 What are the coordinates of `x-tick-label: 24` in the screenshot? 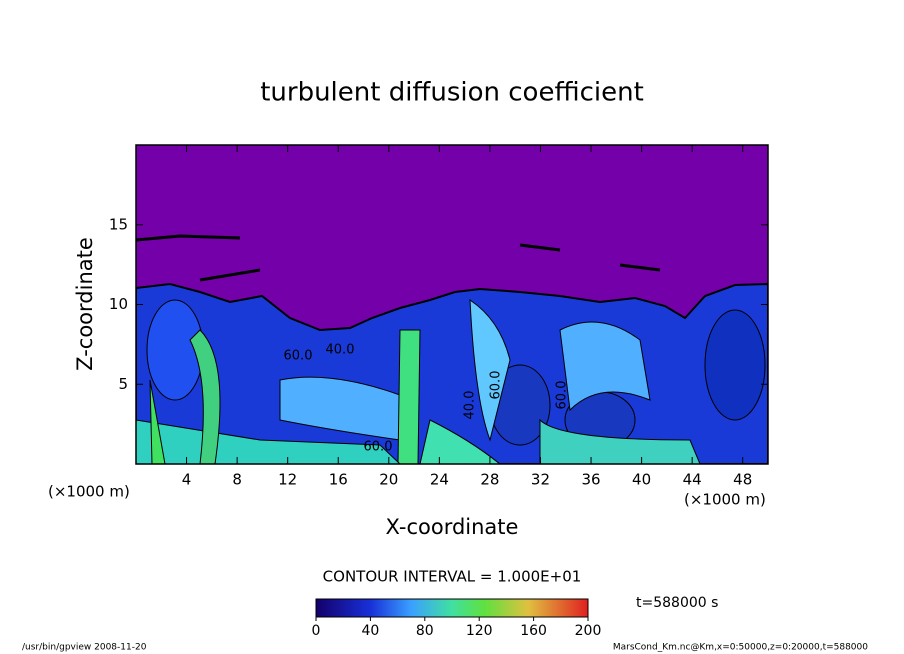 It's located at (439, 480).